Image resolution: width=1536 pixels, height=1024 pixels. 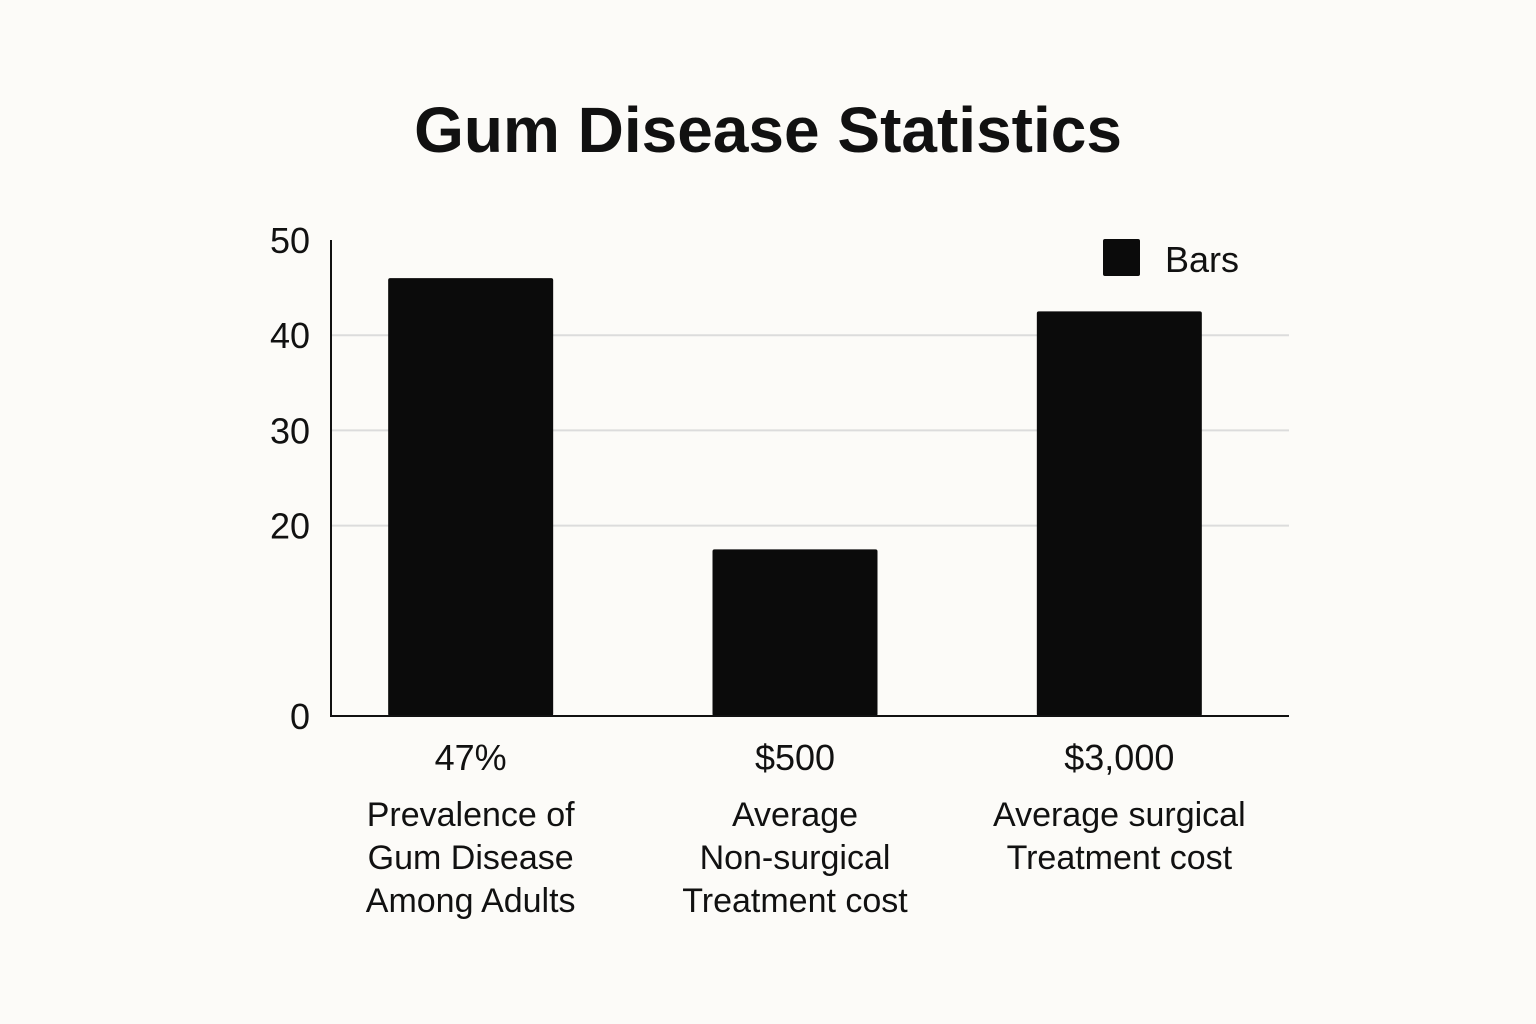 I want to click on y-tick-label: 0, so click(x=300, y=716).